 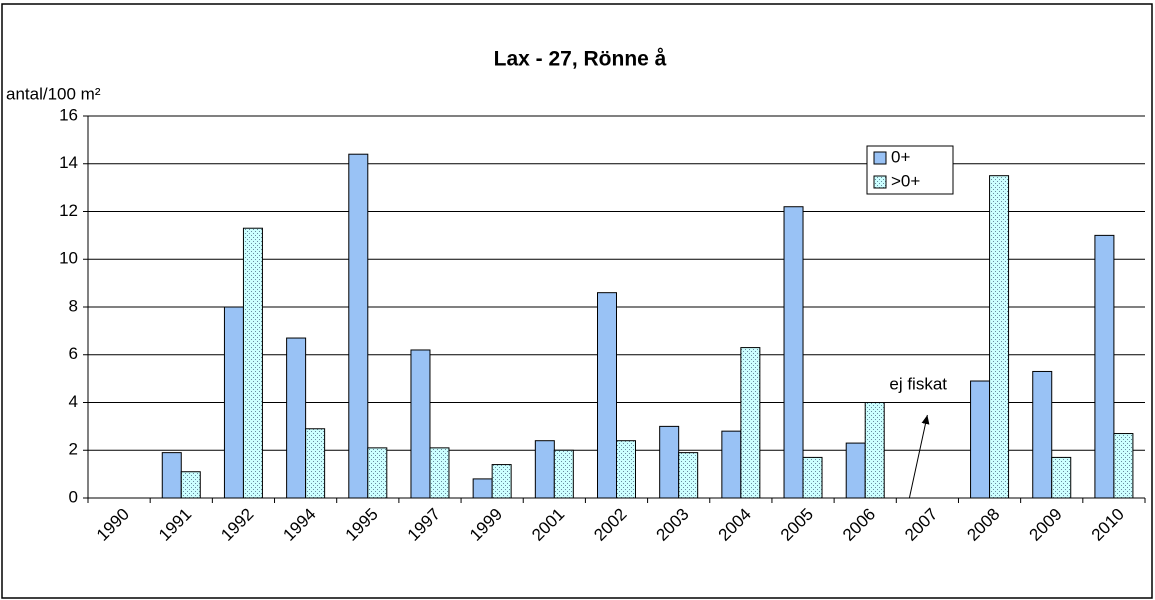 What do you see at coordinates (68, 162) in the screenshot?
I see `y-tick-label: 14` at bounding box center [68, 162].